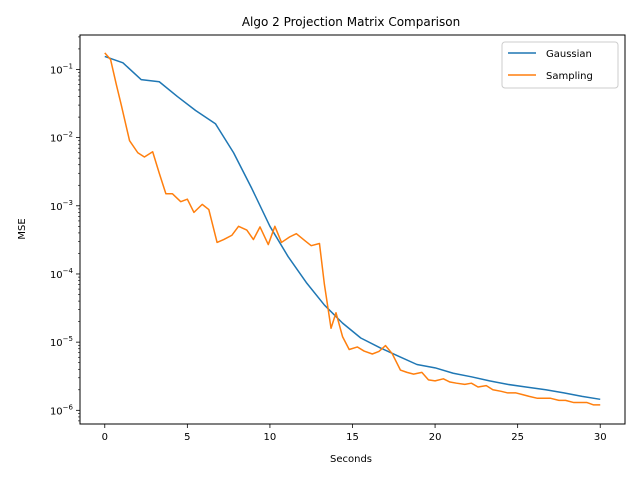 This screenshot has width=640, height=480. I want to click on legend: Gaussian Sampling, so click(560, 65).